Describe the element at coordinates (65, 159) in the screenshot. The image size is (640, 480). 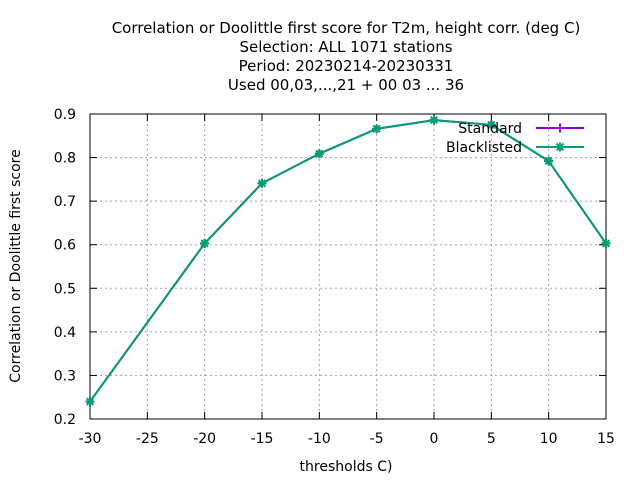
I see `y-tick-label: 0.8` at that location.